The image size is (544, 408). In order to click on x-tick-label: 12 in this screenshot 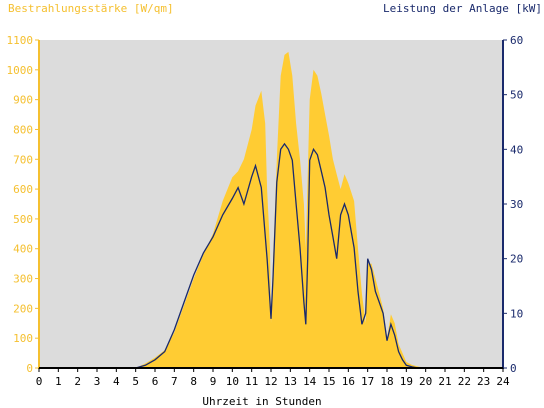, I will do `click(270, 381)`.